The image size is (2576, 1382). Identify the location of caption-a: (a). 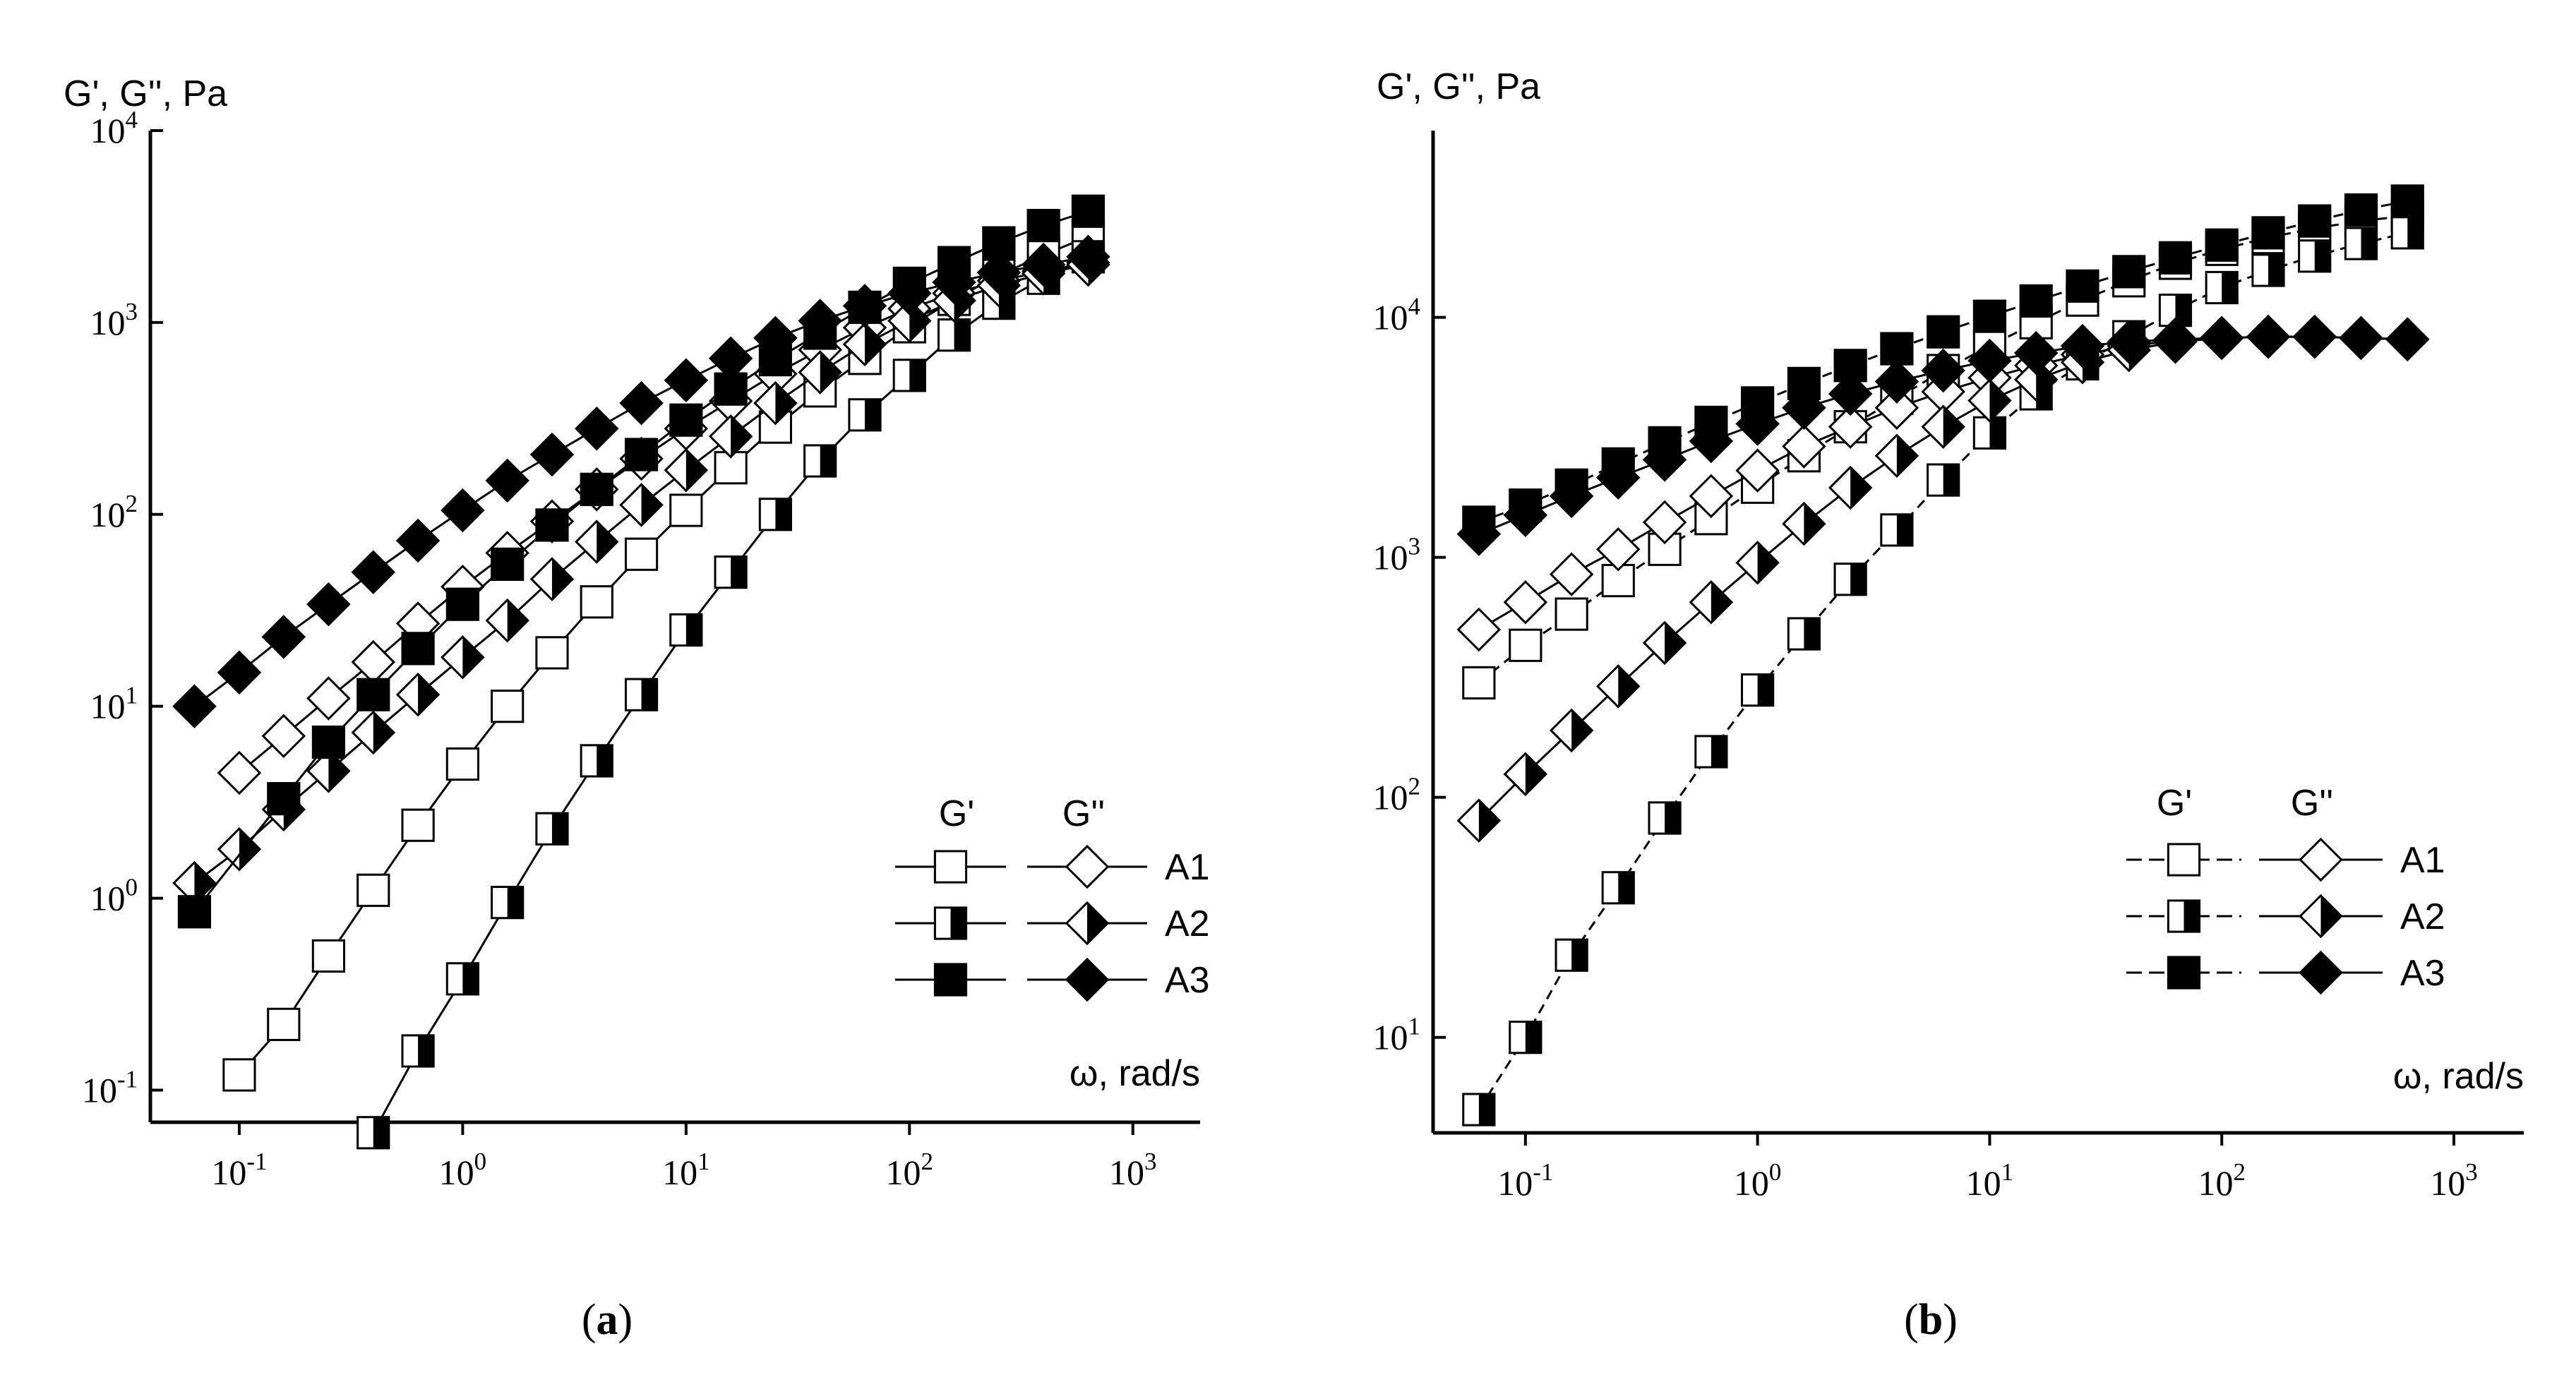
(607, 1320).